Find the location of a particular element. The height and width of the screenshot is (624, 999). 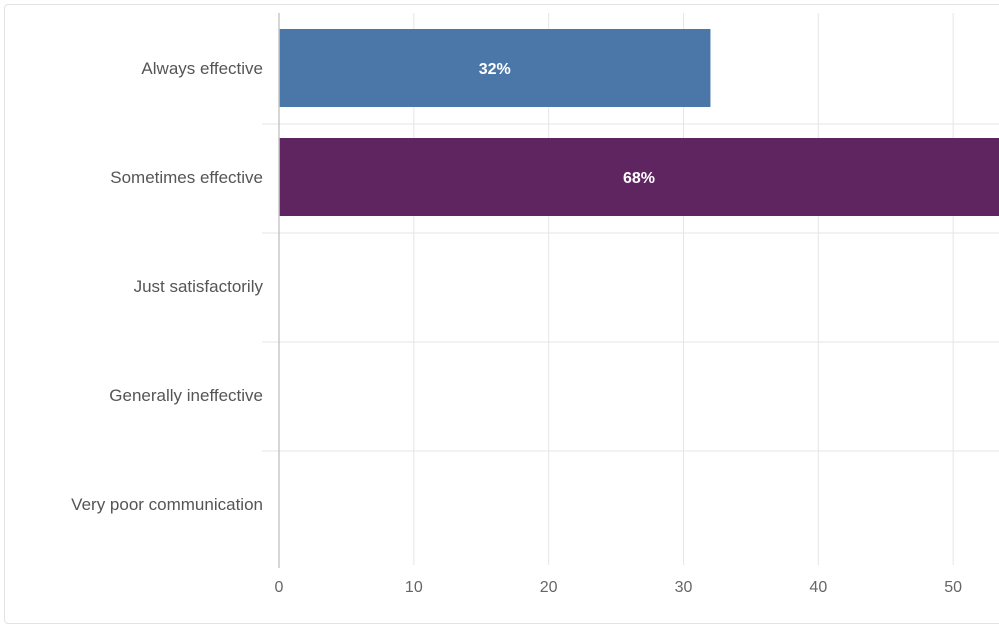

x-tick-label: 0 is located at coordinates (279, 587).